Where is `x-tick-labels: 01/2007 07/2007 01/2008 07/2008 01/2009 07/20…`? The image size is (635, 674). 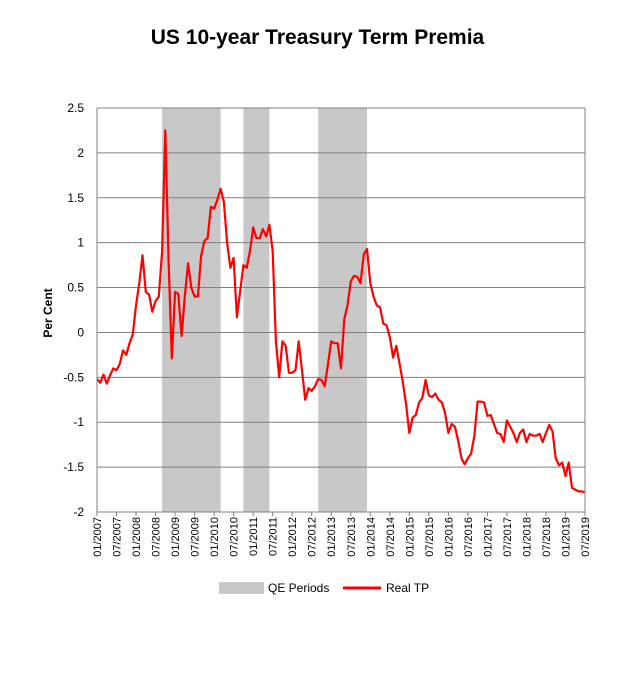
x-tick-labels: 01/2007 07/2007 01/2008 07/2008 01/2009 07/20… is located at coordinates (342, 537).